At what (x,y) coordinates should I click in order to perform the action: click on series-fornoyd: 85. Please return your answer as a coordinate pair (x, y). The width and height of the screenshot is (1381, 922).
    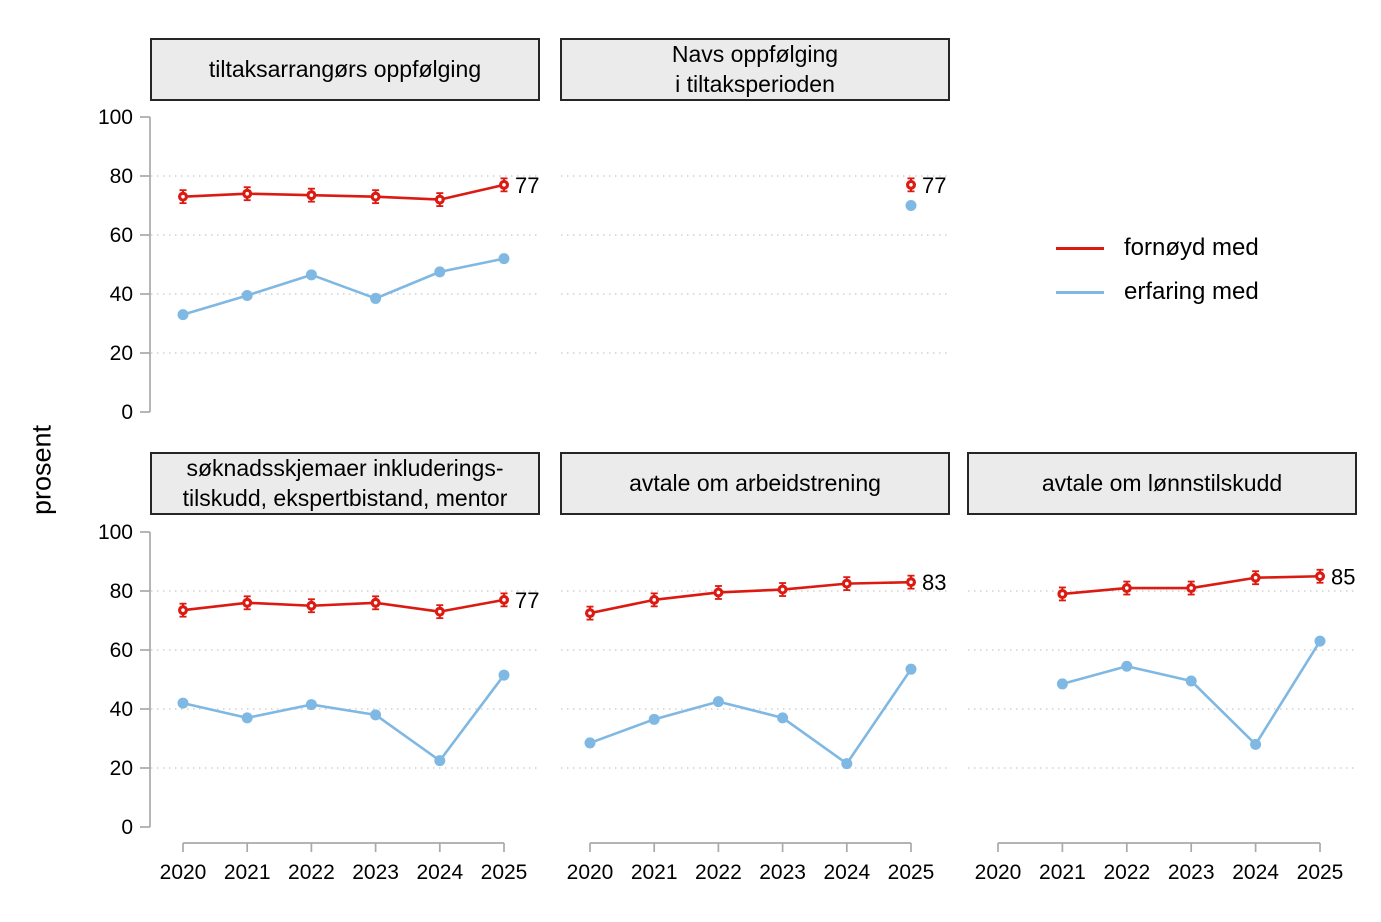
    Looking at the image, I should click on (1206, 583).